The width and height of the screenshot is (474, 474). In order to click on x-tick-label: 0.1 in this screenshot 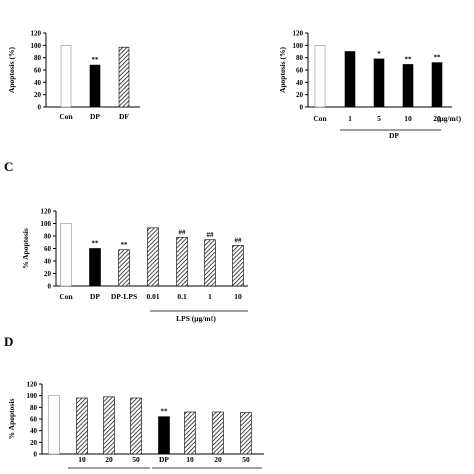, I will do `click(182, 296)`.